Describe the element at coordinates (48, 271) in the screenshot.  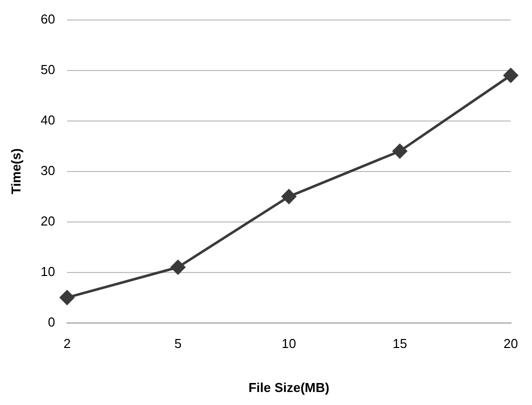
I see `y-tick-label: 10` at that location.